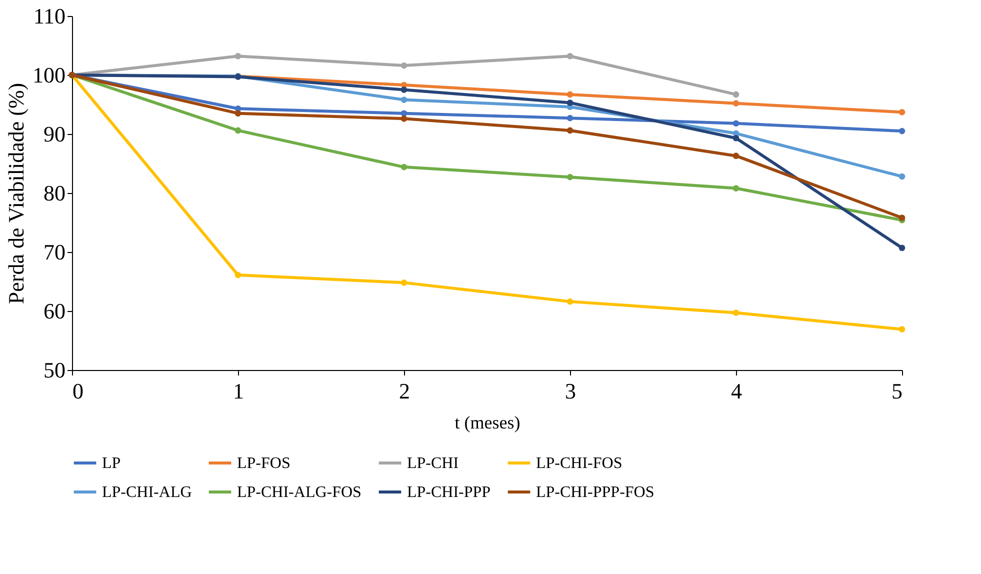 Image resolution: width=981 pixels, height=574 pixels. Describe the element at coordinates (570, 391) in the screenshot. I see `x-tick-label: 3` at that location.